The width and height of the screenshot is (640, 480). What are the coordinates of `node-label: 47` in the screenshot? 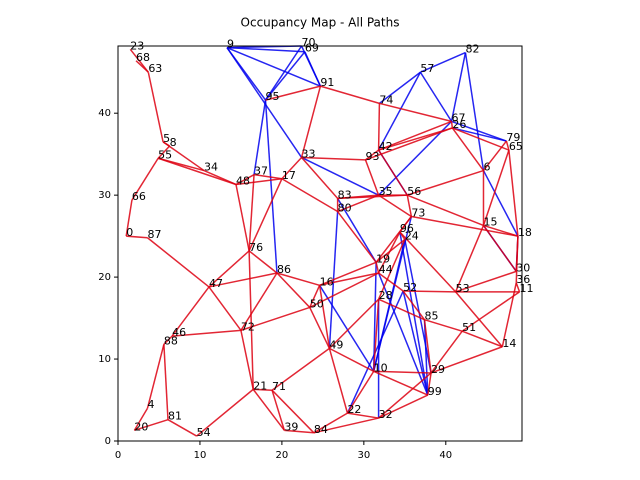 It's located at (216, 283).